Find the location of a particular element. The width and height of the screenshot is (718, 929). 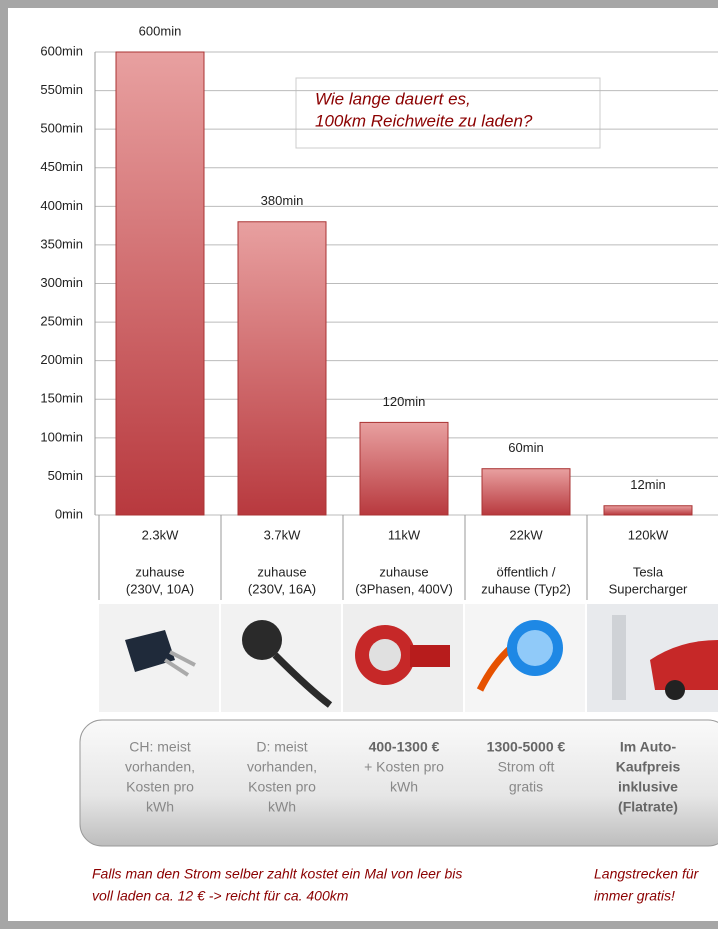

footer-text: immer gratis! is located at coordinates (634, 896).